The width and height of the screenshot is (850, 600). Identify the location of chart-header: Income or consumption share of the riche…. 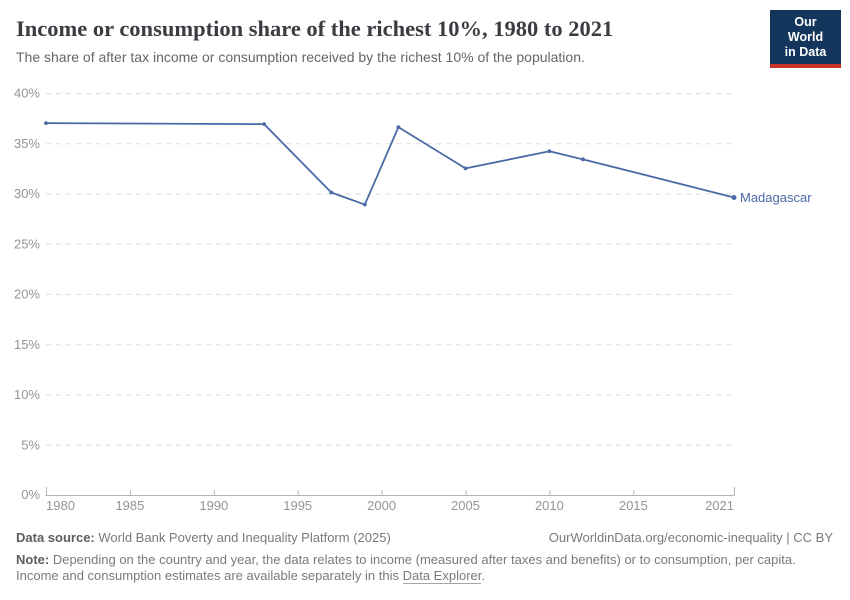
(385, 41).